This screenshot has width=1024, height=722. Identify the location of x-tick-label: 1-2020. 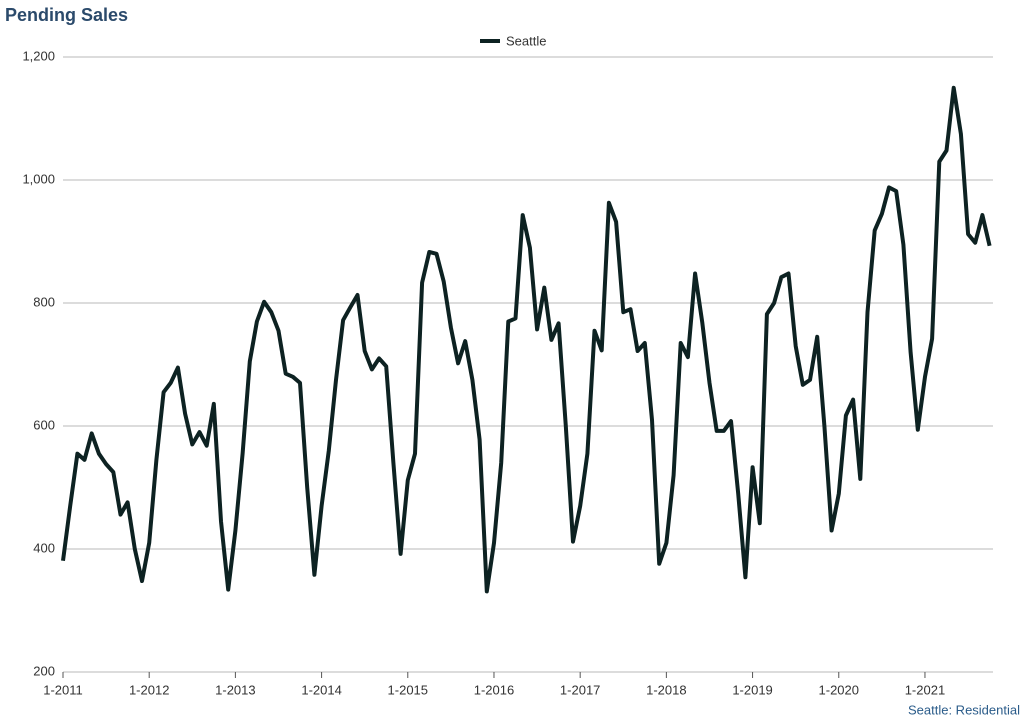
(839, 689).